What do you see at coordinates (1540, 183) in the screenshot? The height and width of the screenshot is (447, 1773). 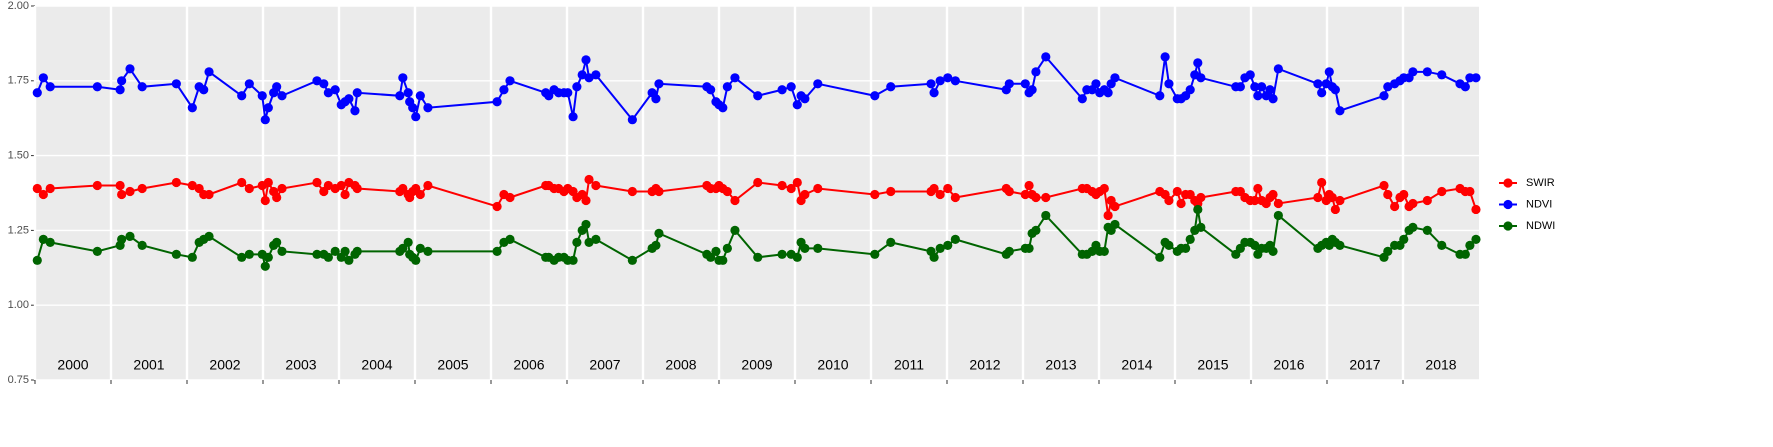 I see `legend-label: SWIR` at bounding box center [1540, 183].